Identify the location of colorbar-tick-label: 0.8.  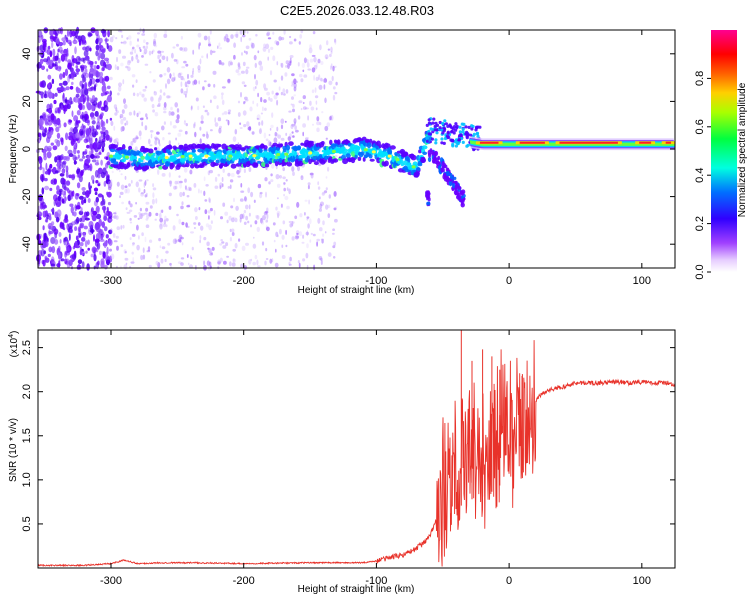
(700, 78).